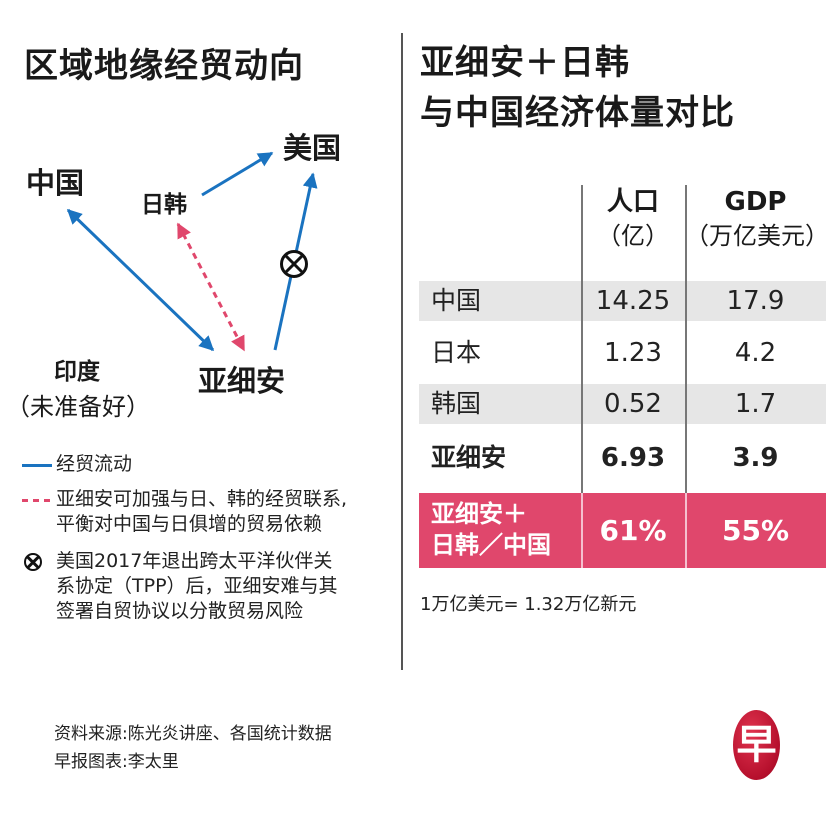 This screenshot has width=834, height=814. Describe the element at coordinates (37, 500) in the screenshot. I see `dashed-line-icon` at that location.